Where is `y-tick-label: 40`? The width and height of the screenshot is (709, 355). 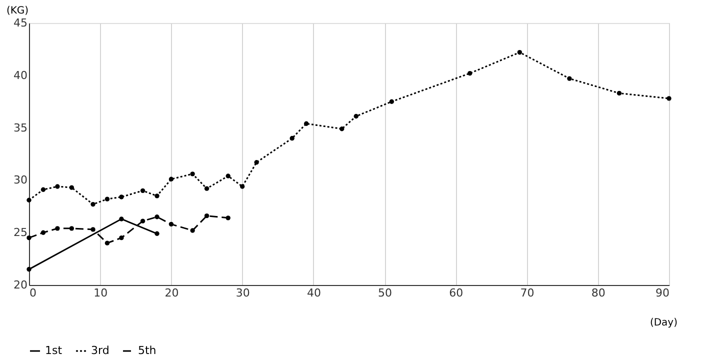
y-tick-label: 40 is located at coordinates (21, 75).